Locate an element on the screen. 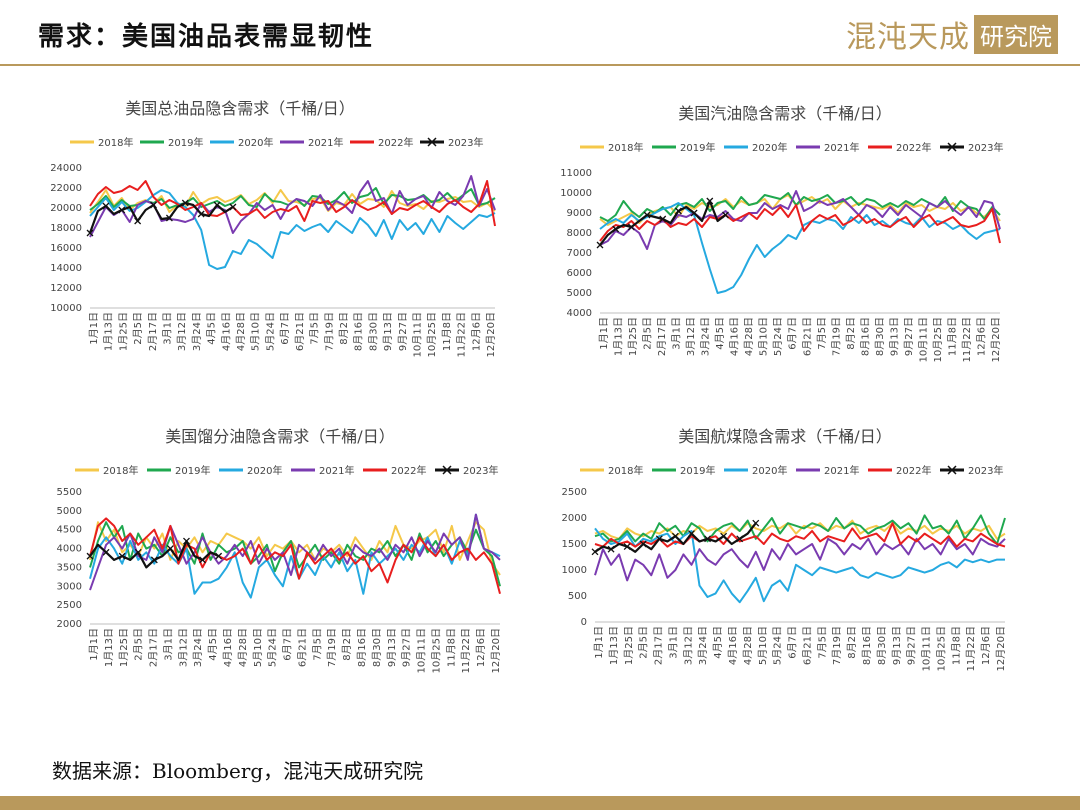 The height and width of the screenshot is (810, 1080). x-tick-label: 6月21日 is located at coordinates (807, 645).